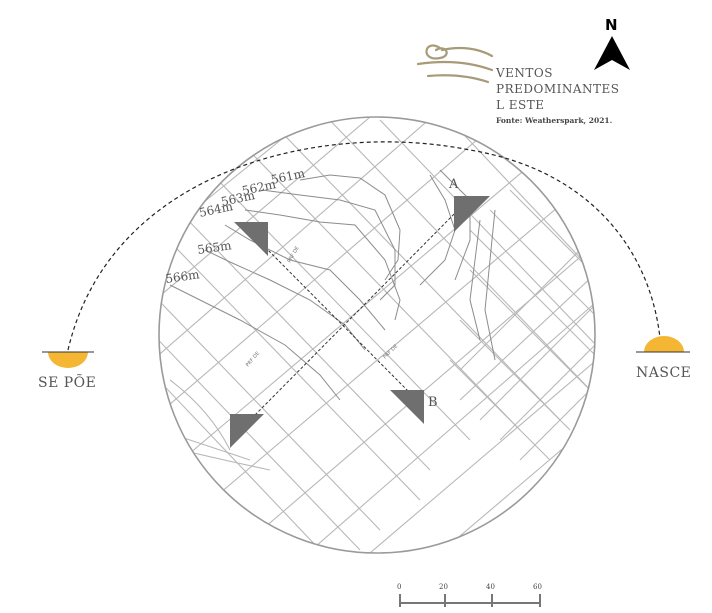 The width and height of the screenshot is (712, 613). What do you see at coordinates (67, 382) in the screenshot?
I see `sunset-label: SE PÕE` at bounding box center [67, 382].